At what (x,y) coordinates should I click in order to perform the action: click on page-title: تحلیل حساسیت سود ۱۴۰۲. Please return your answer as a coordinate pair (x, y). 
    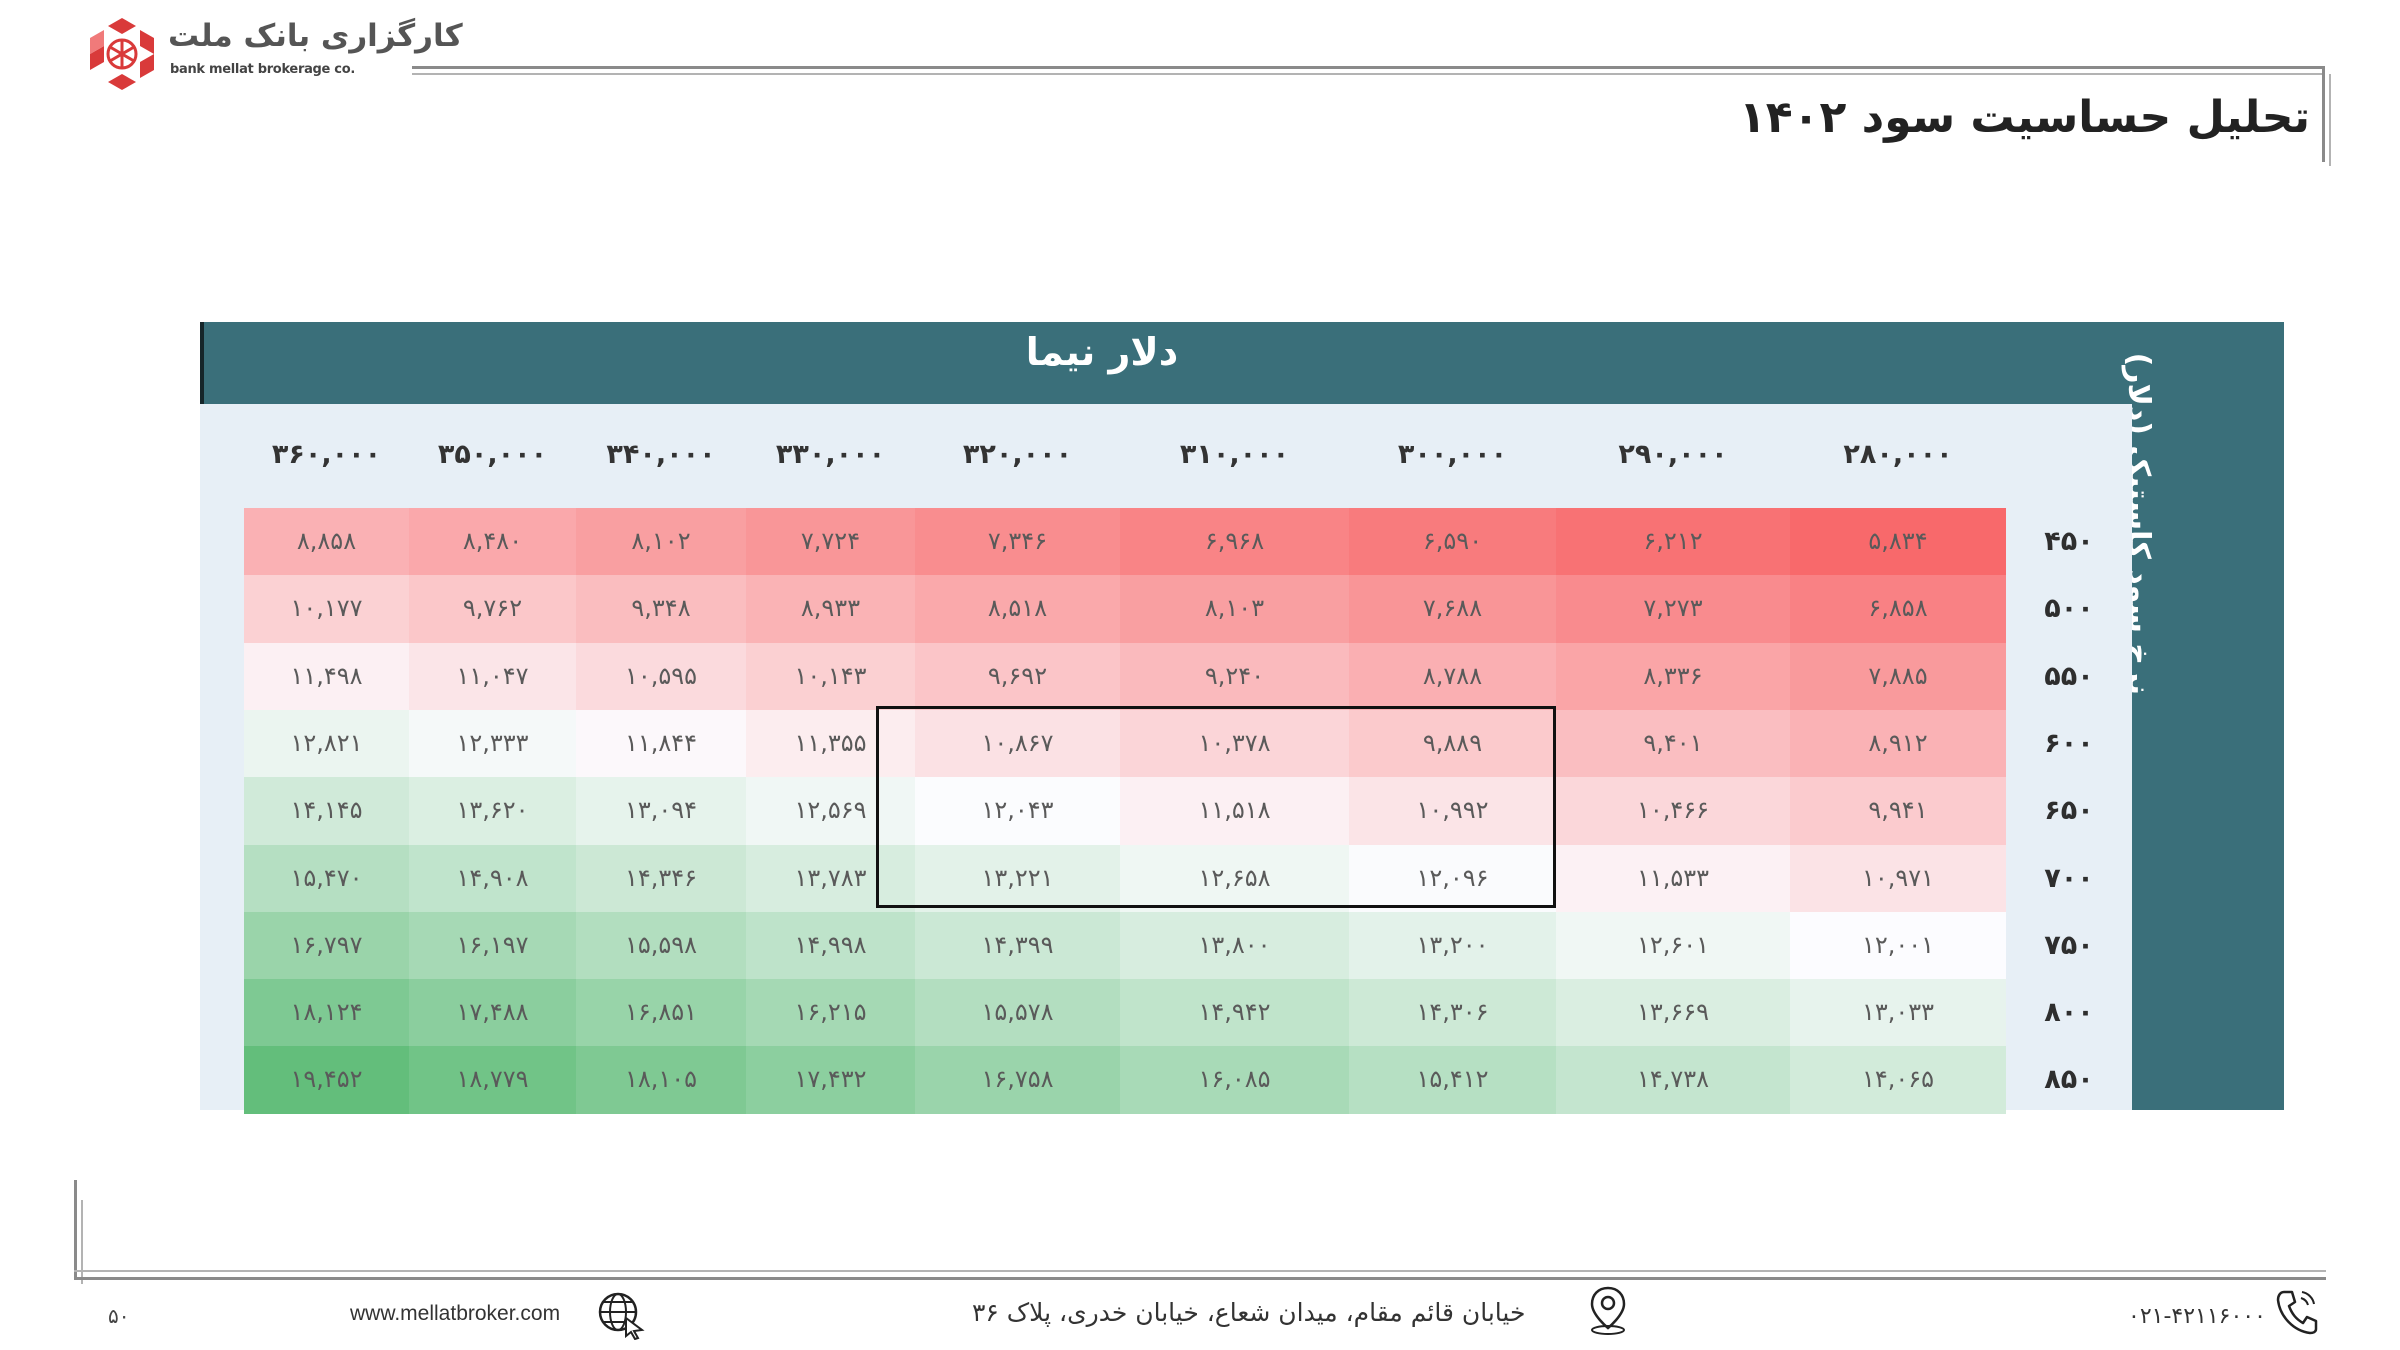
    Looking at the image, I should click on (2024, 117).